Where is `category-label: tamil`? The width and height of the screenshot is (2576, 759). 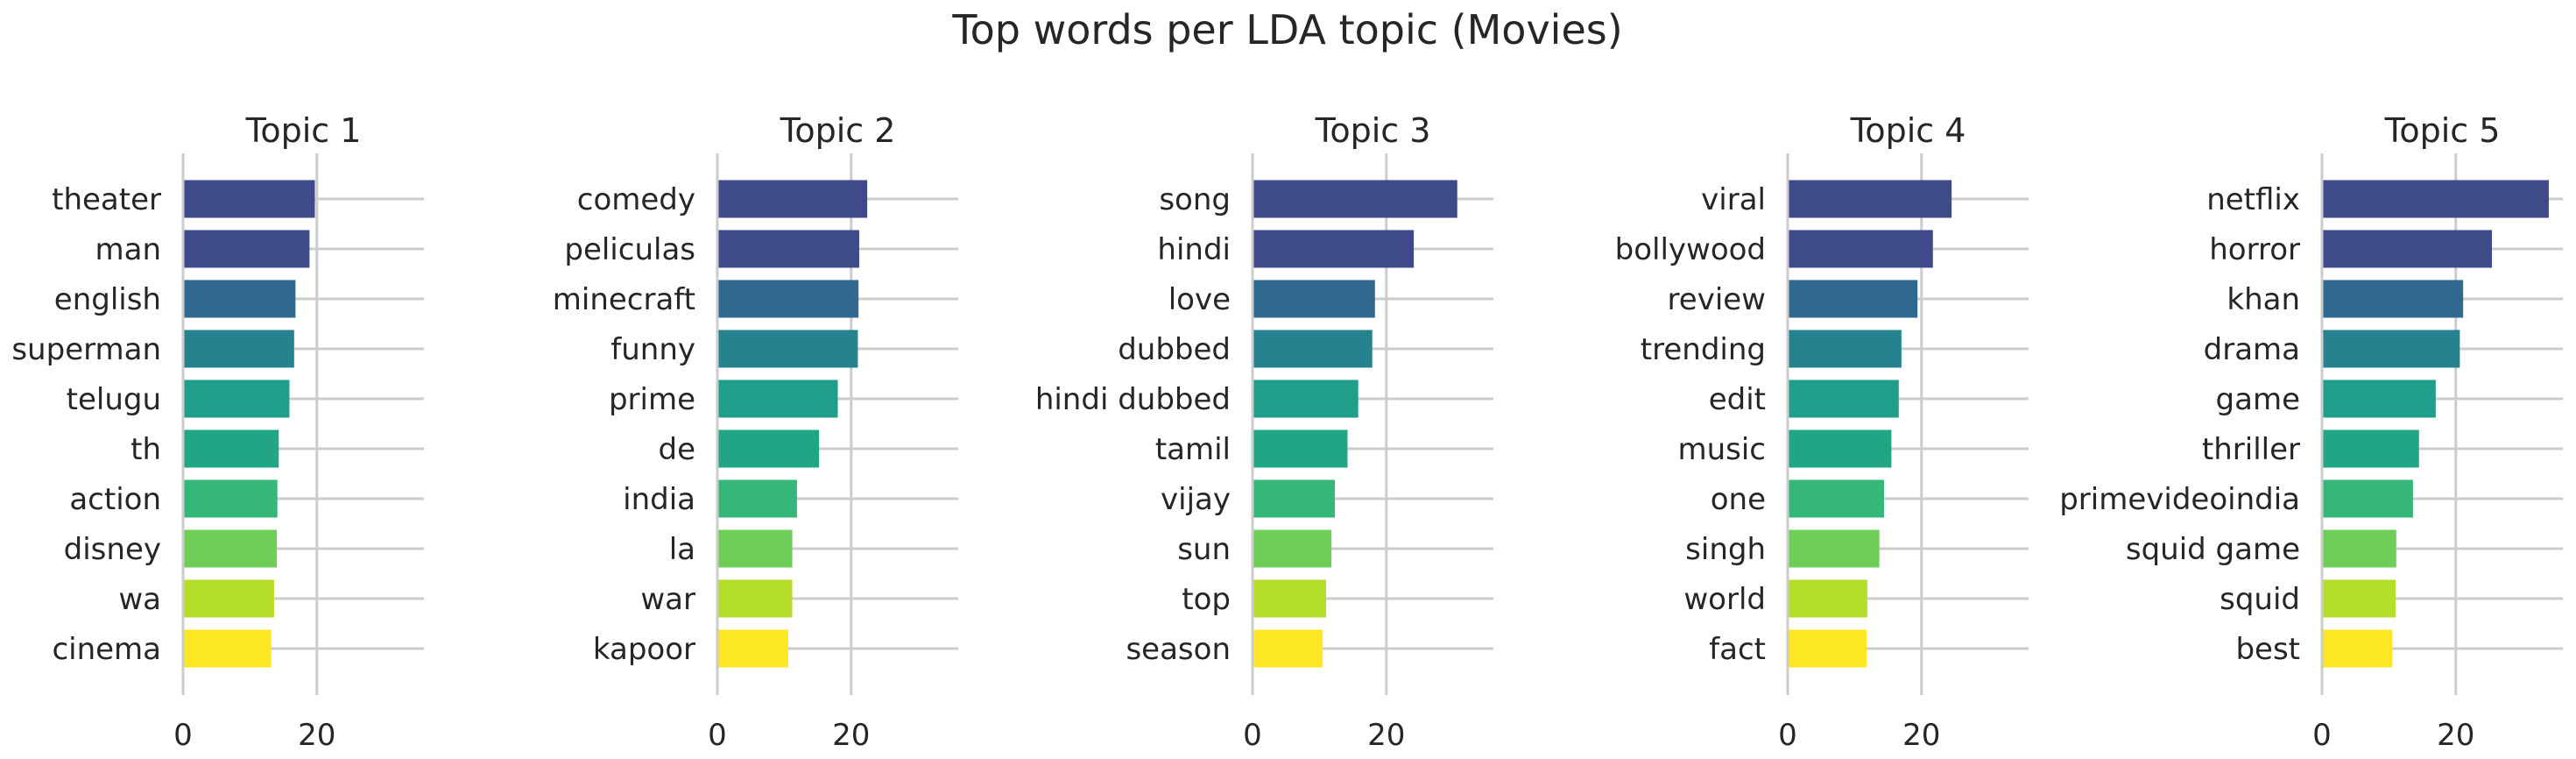
category-label: tamil is located at coordinates (1193, 449).